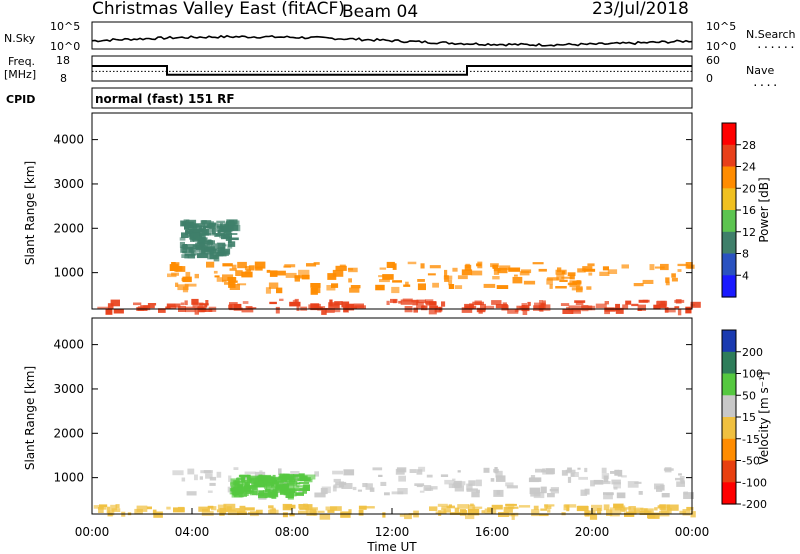  What do you see at coordinates (30, 418) in the screenshot?
I see `velocity-ylabel: Slant Range [km]` at bounding box center [30, 418].